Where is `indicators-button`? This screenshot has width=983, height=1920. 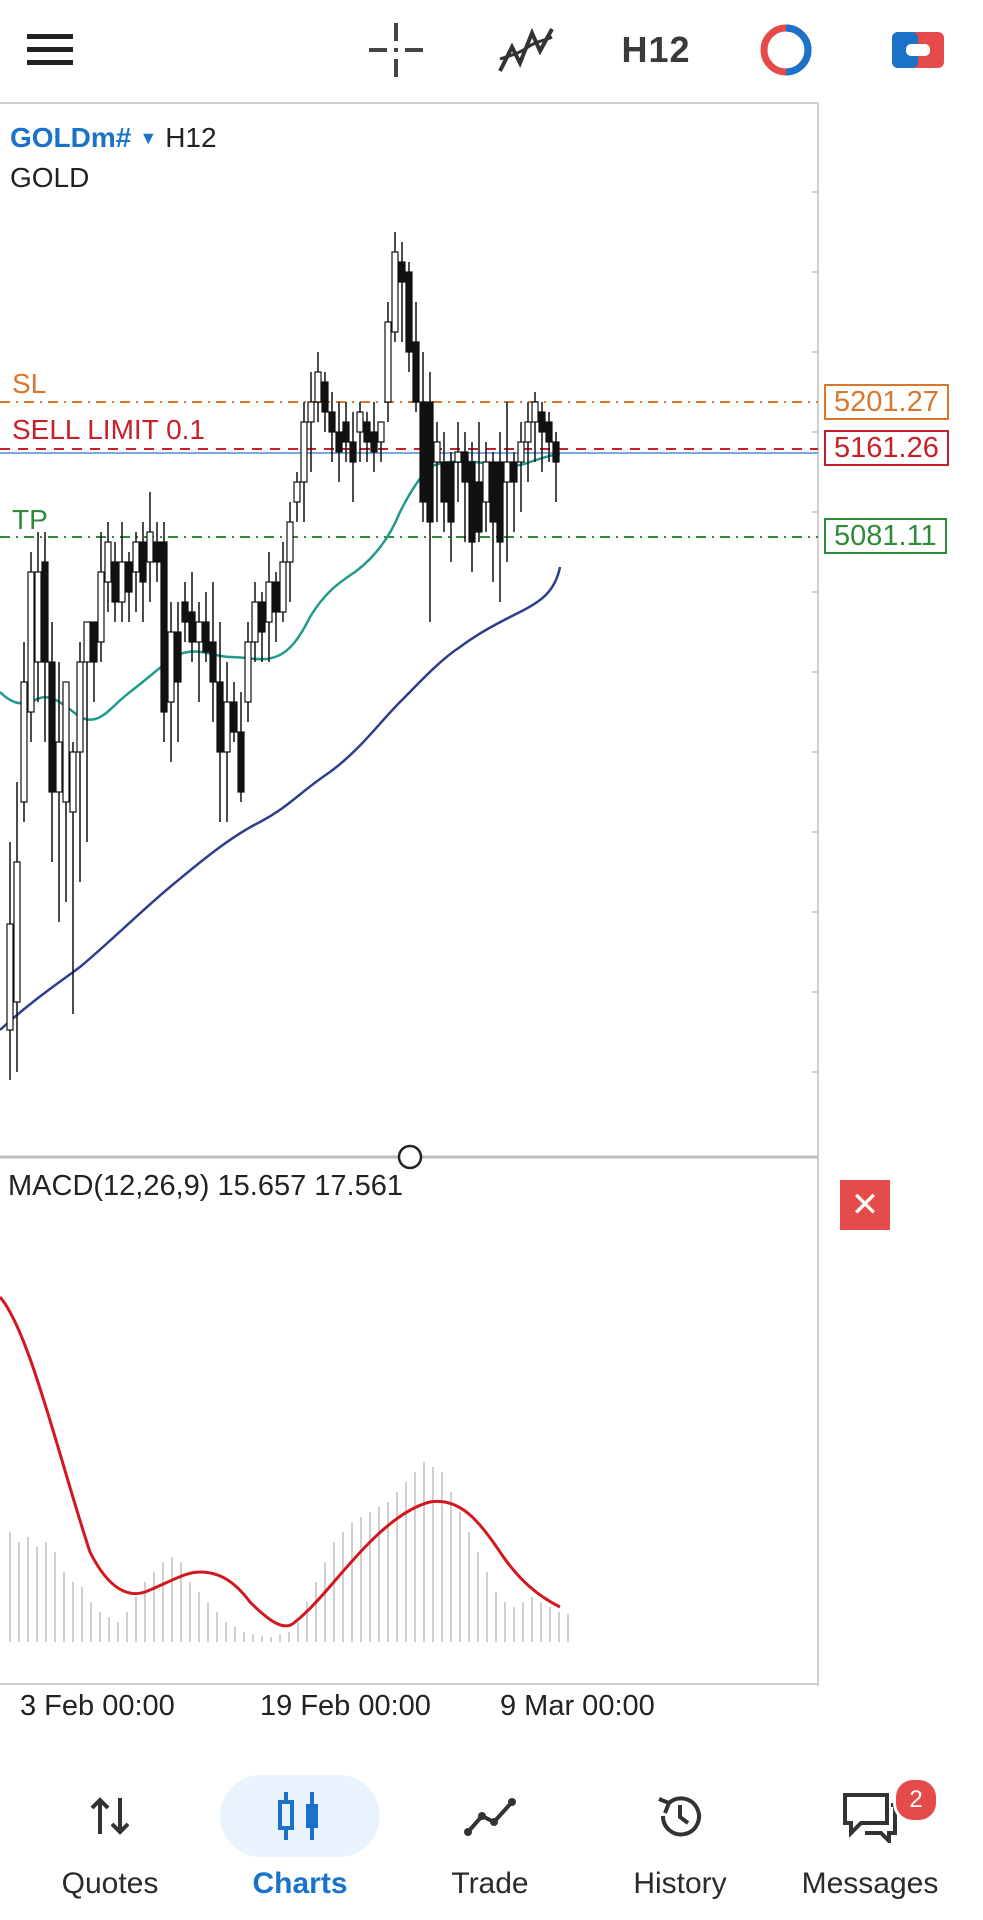 indicators-button is located at coordinates (526, 50).